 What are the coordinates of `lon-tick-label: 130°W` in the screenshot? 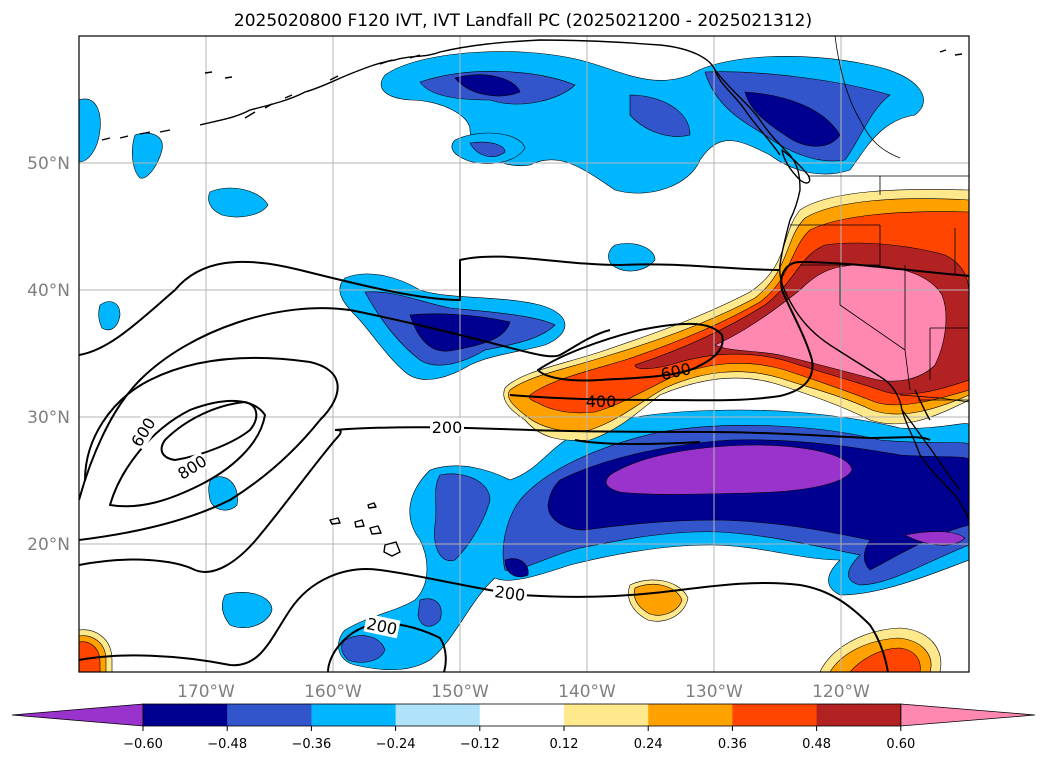 It's located at (714, 692).